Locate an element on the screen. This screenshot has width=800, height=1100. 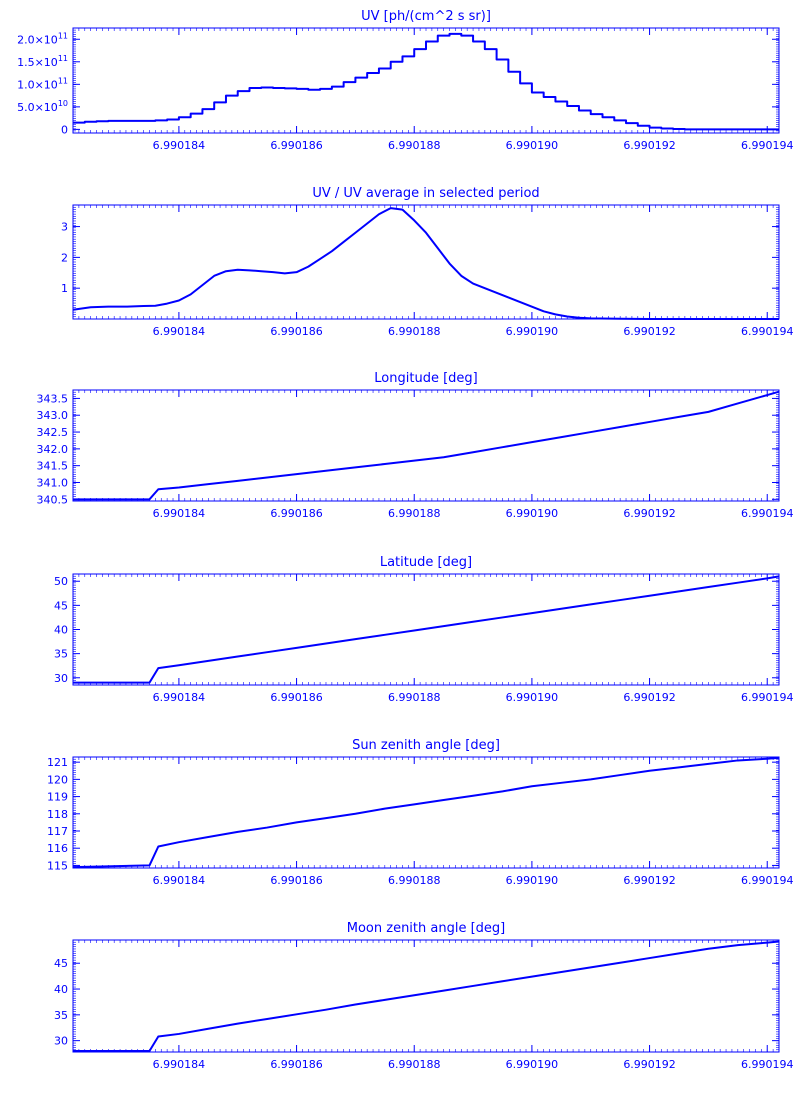
y-tick-label: 50 is located at coordinates (61, 581).